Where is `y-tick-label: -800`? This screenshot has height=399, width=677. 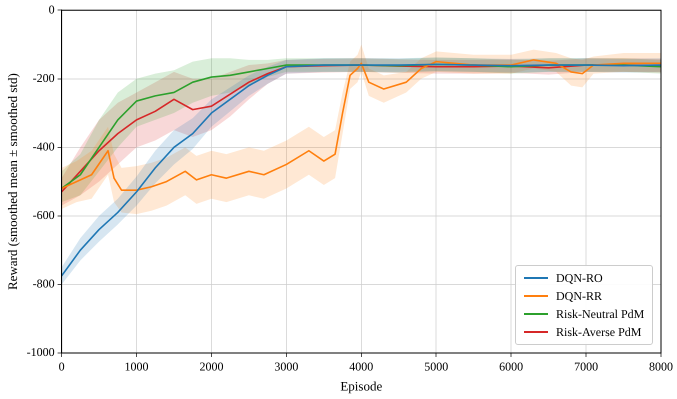
y-tick-label: -800 is located at coordinates (43, 283).